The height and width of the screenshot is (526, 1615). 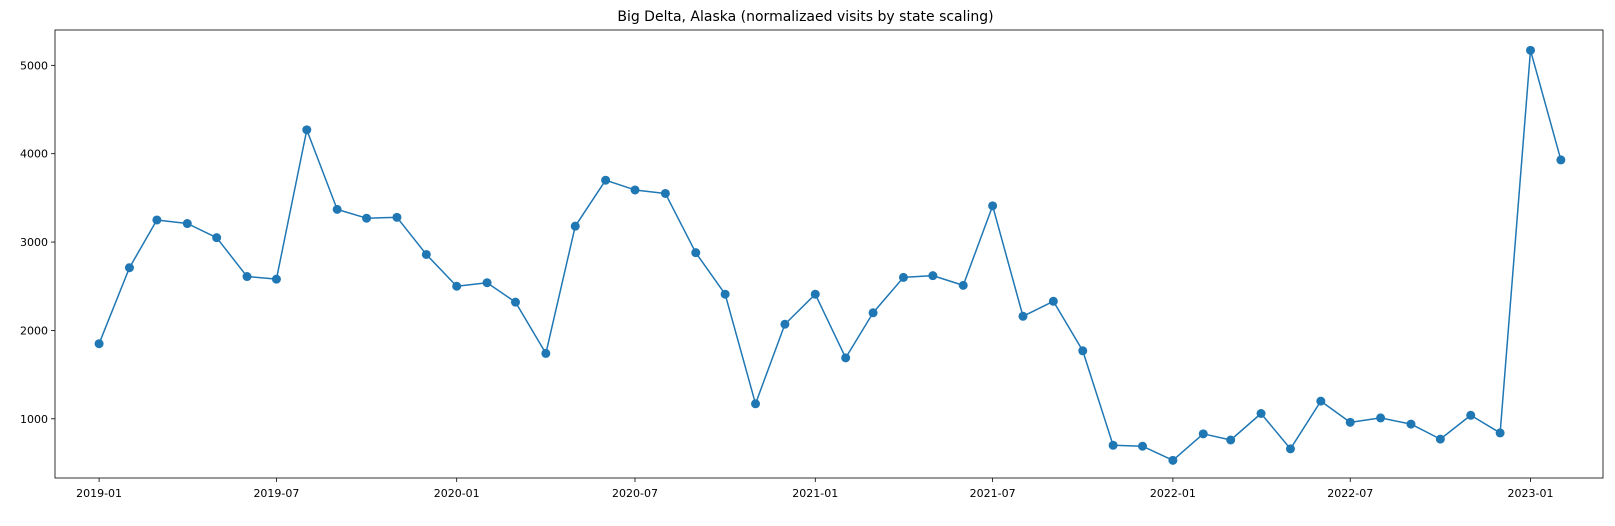 I want to click on y-tick-label: 2000, so click(x=34, y=330).